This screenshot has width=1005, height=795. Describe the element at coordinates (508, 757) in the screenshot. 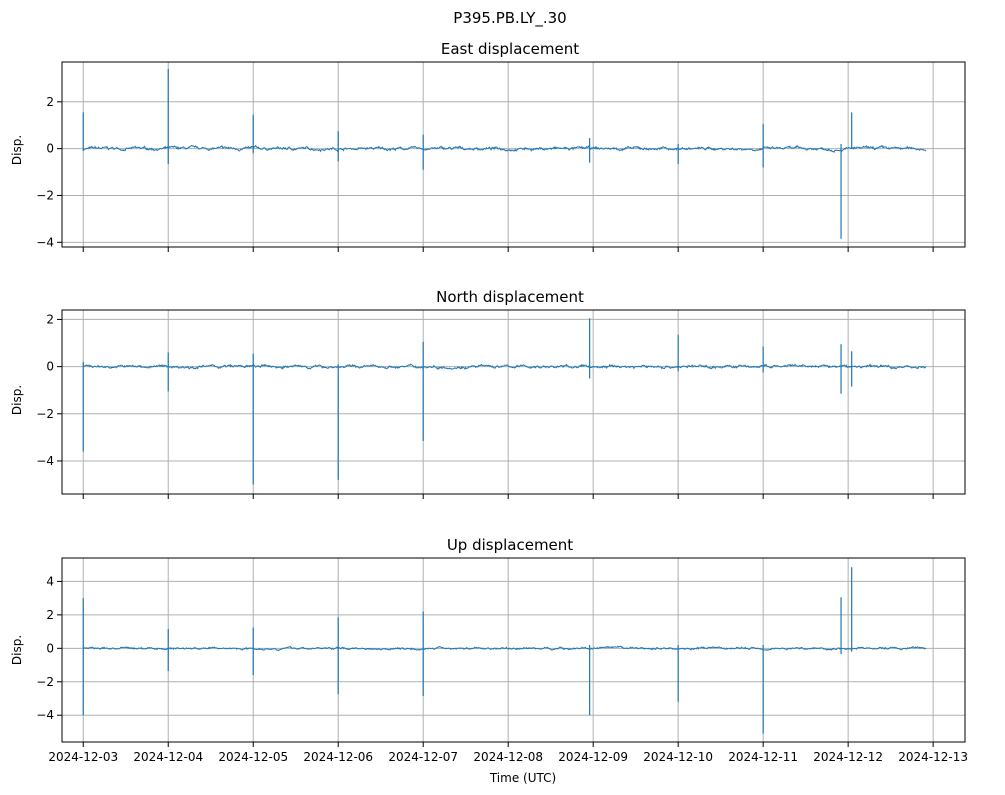

I see `x-tick-label: 2024-12-08` at that location.